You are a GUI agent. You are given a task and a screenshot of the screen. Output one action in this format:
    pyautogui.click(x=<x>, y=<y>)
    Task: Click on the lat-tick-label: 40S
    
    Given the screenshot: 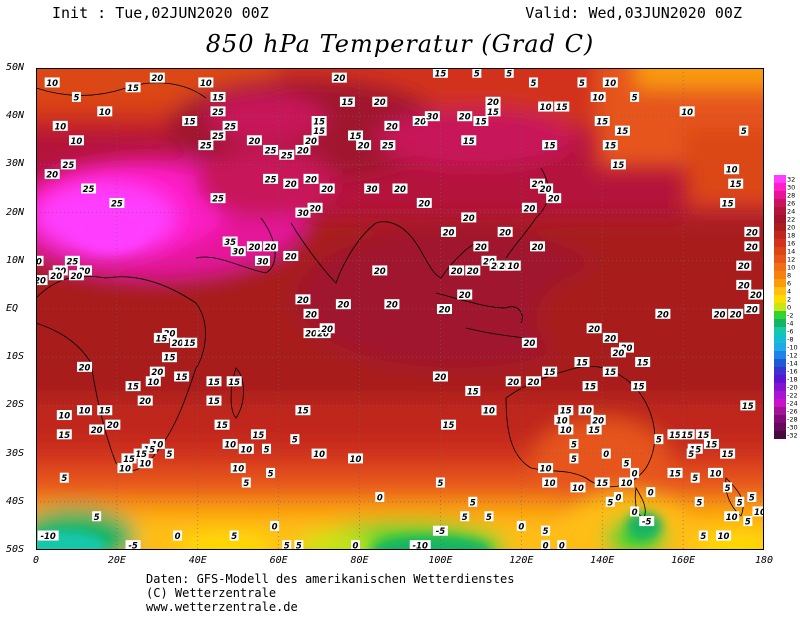 What is the action you would take?
    pyautogui.click(x=15, y=501)
    